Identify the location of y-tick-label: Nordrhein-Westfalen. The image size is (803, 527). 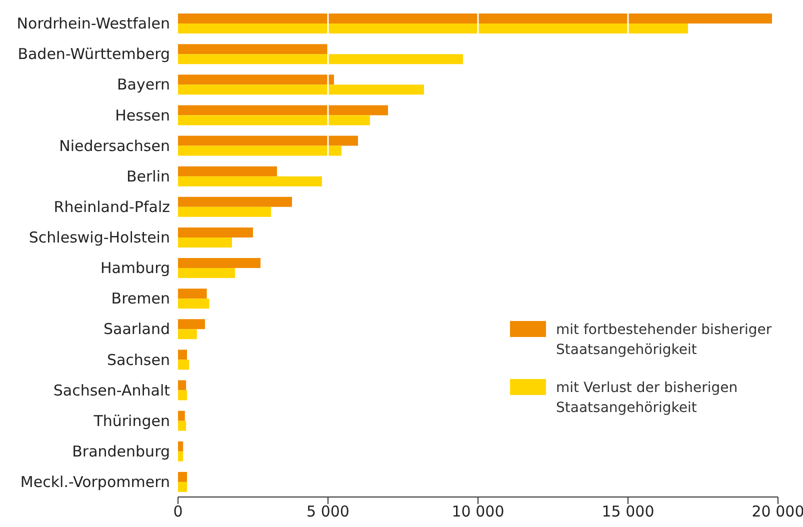
(93, 23).